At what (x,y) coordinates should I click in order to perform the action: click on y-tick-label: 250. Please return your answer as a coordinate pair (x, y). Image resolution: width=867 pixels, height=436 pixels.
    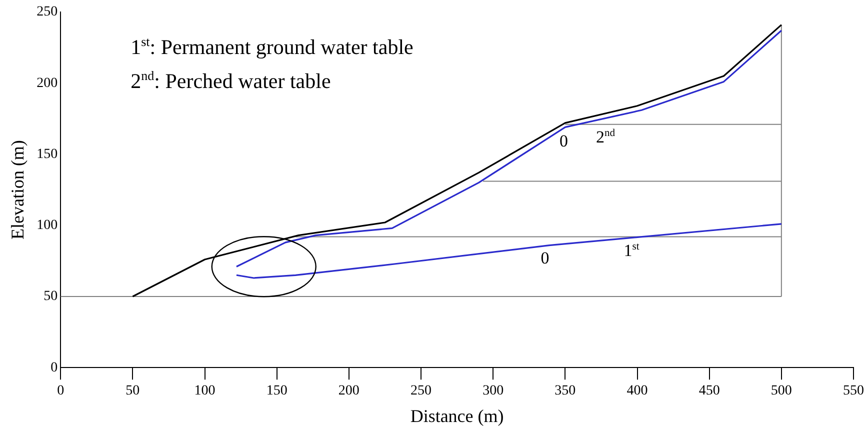
    Looking at the image, I should click on (47, 12).